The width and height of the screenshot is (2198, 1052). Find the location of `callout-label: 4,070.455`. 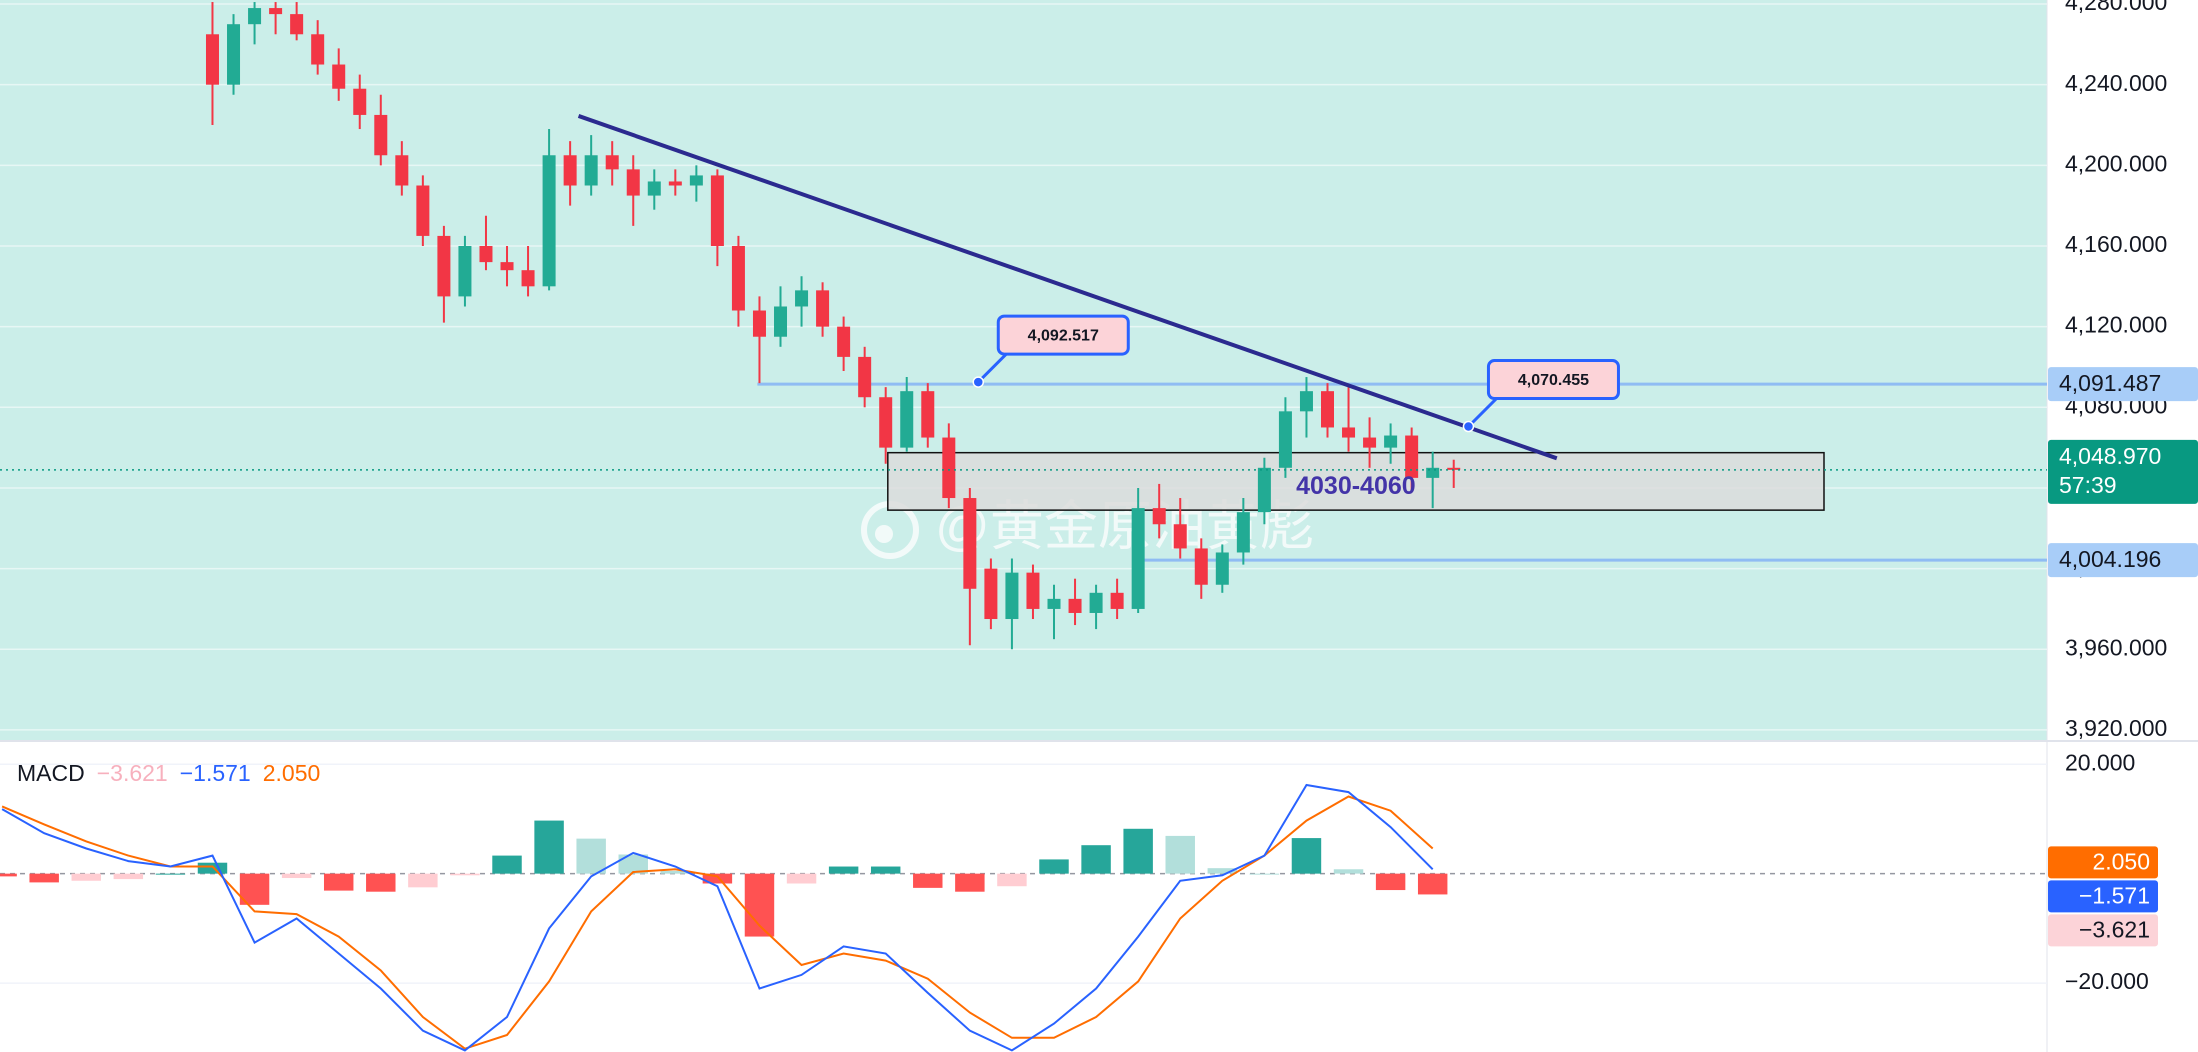

callout-label: 4,070.455 is located at coordinates (1553, 380).